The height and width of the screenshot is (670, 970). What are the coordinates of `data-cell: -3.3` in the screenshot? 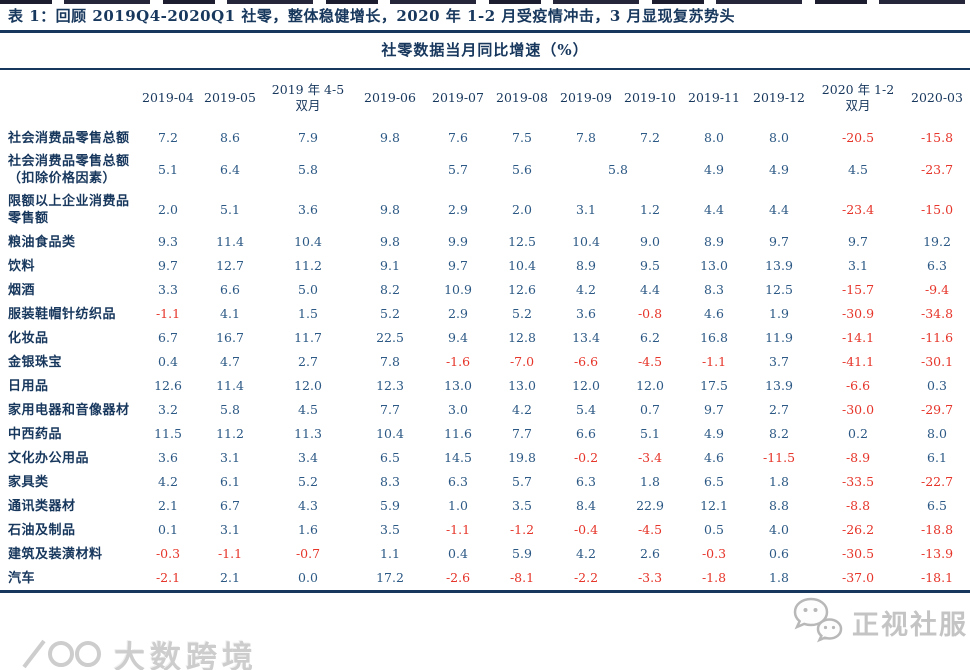 It's located at (650, 577).